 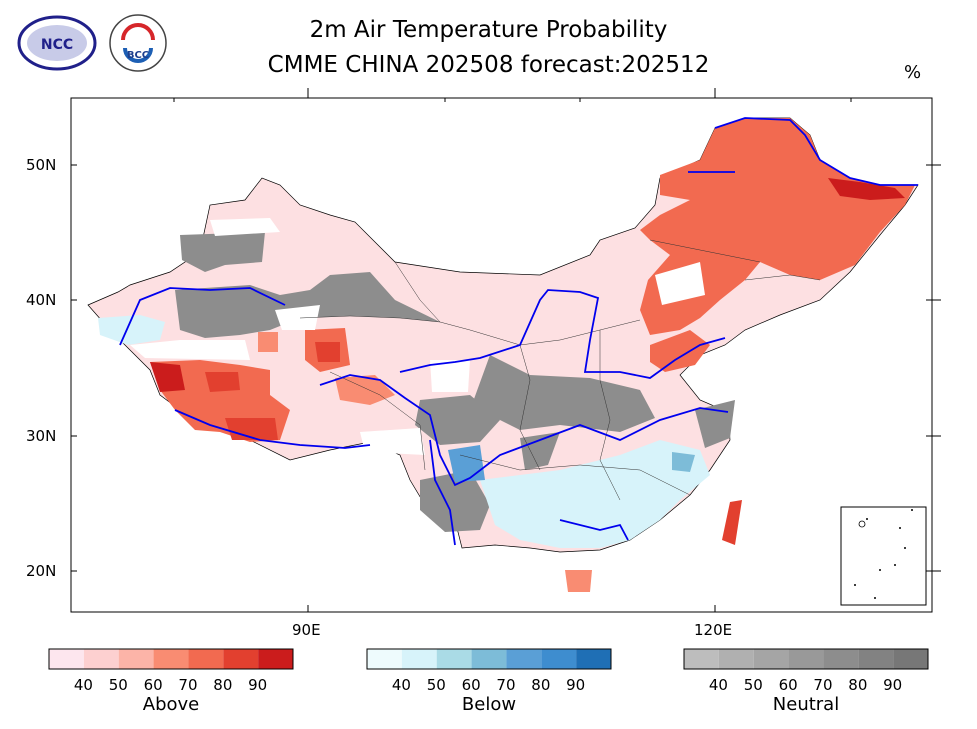 I want to click on above-patch-tibet-east, so click(x=365, y=390).